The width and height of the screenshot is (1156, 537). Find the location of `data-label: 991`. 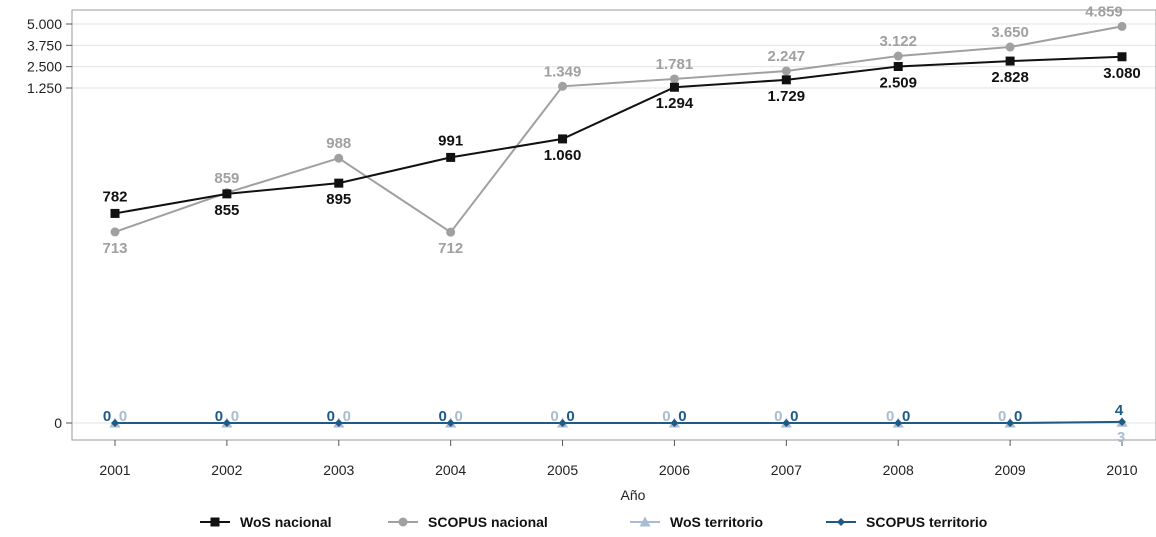

data-label: 991 is located at coordinates (450, 140).